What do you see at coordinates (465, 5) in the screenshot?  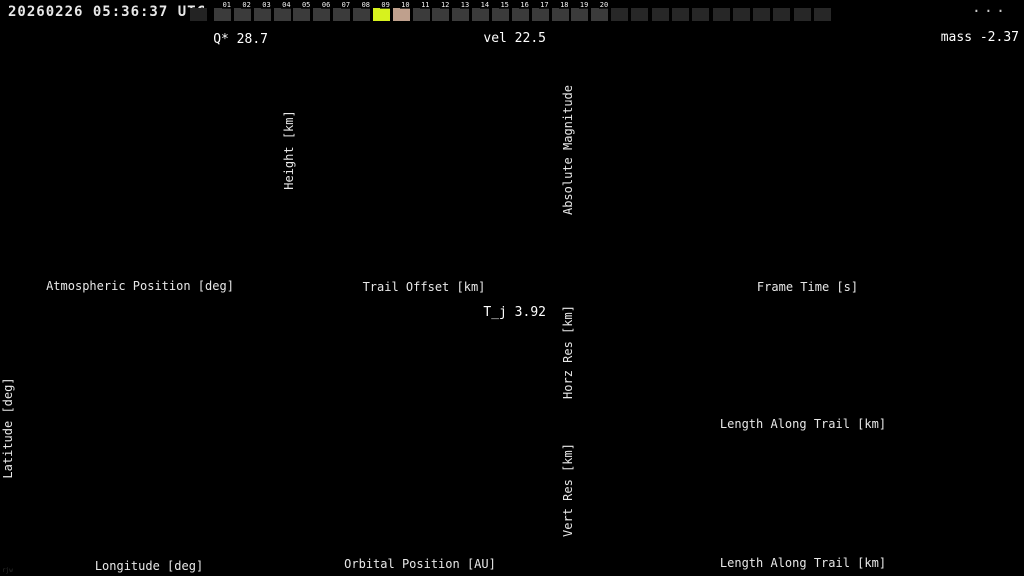 I see `frame-number-label: 13` at bounding box center [465, 5].